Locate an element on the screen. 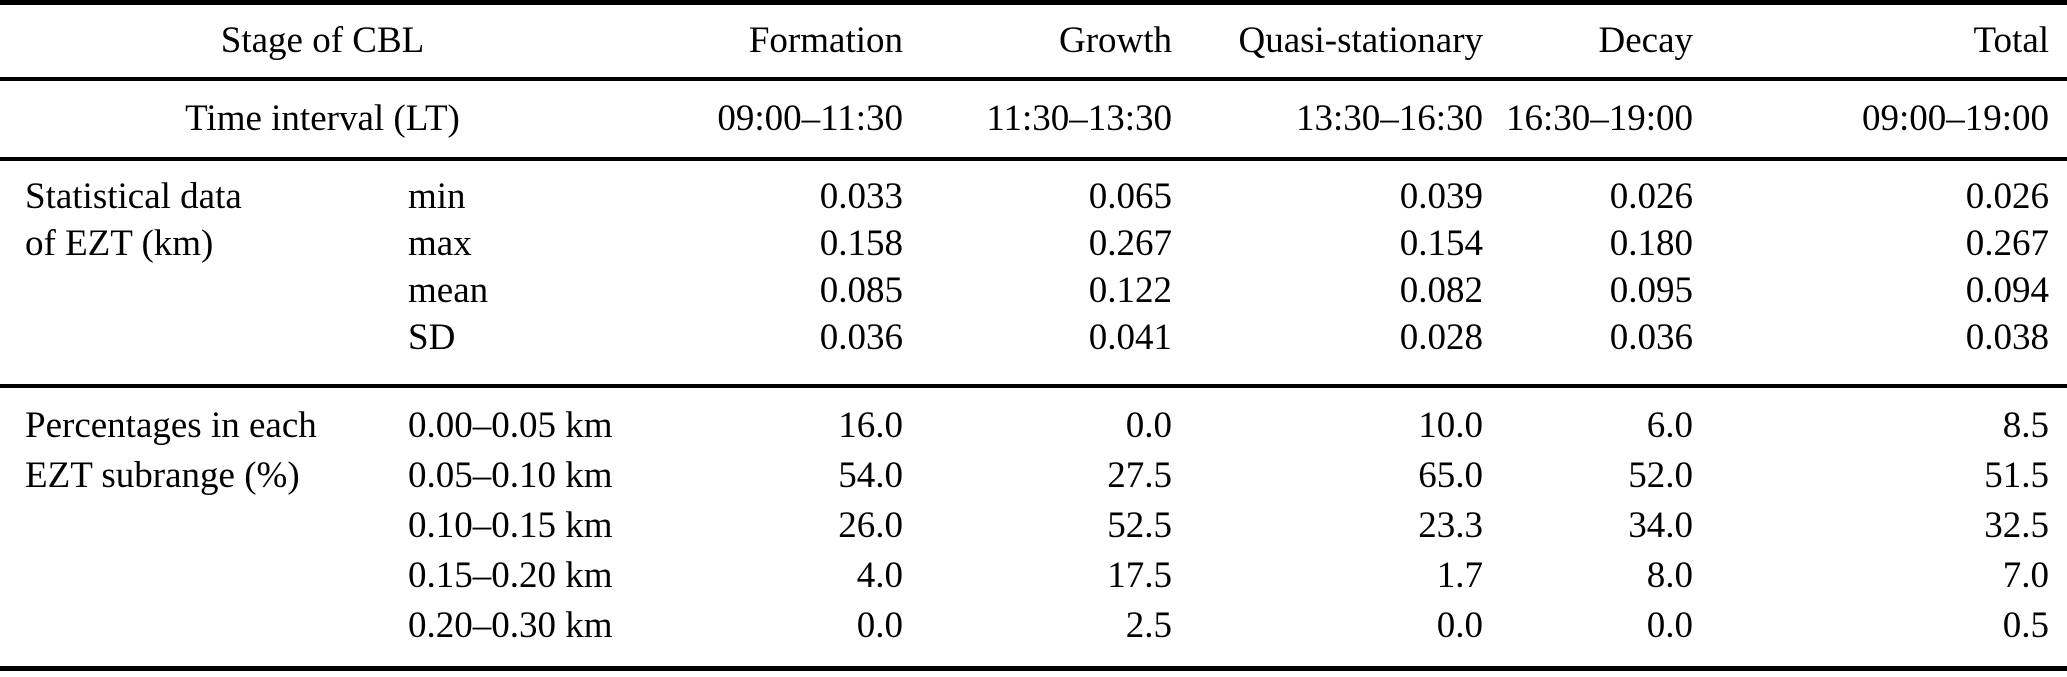 The height and width of the screenshot is (677, 2067). time-interval-total: 09:00–19:00 is located at coordinates (1880, 119).